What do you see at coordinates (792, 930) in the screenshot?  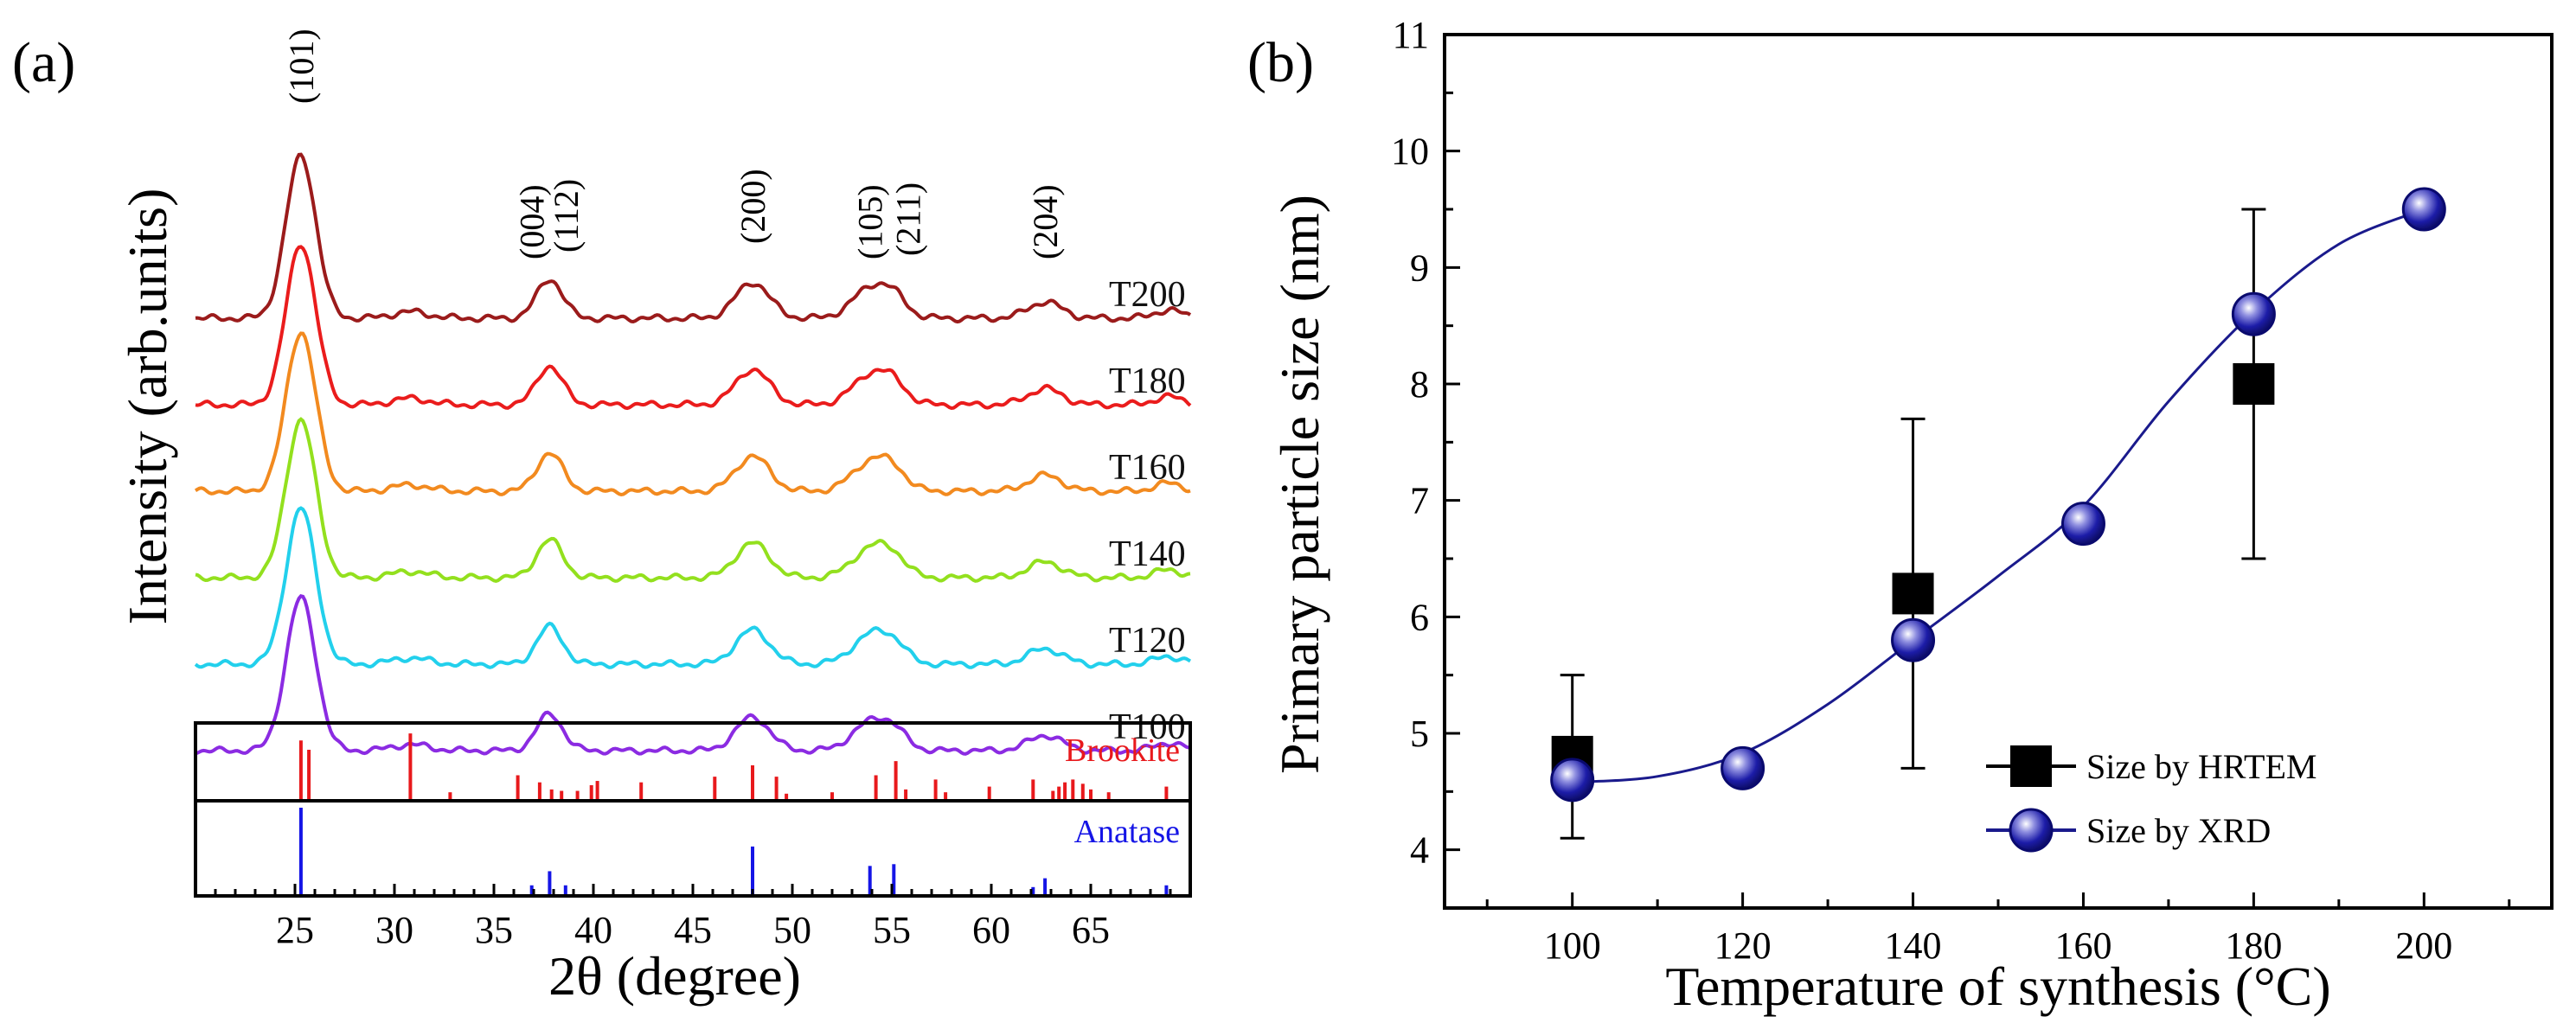 I see `x-tick-label: 50` at bounding box center [792, 930].